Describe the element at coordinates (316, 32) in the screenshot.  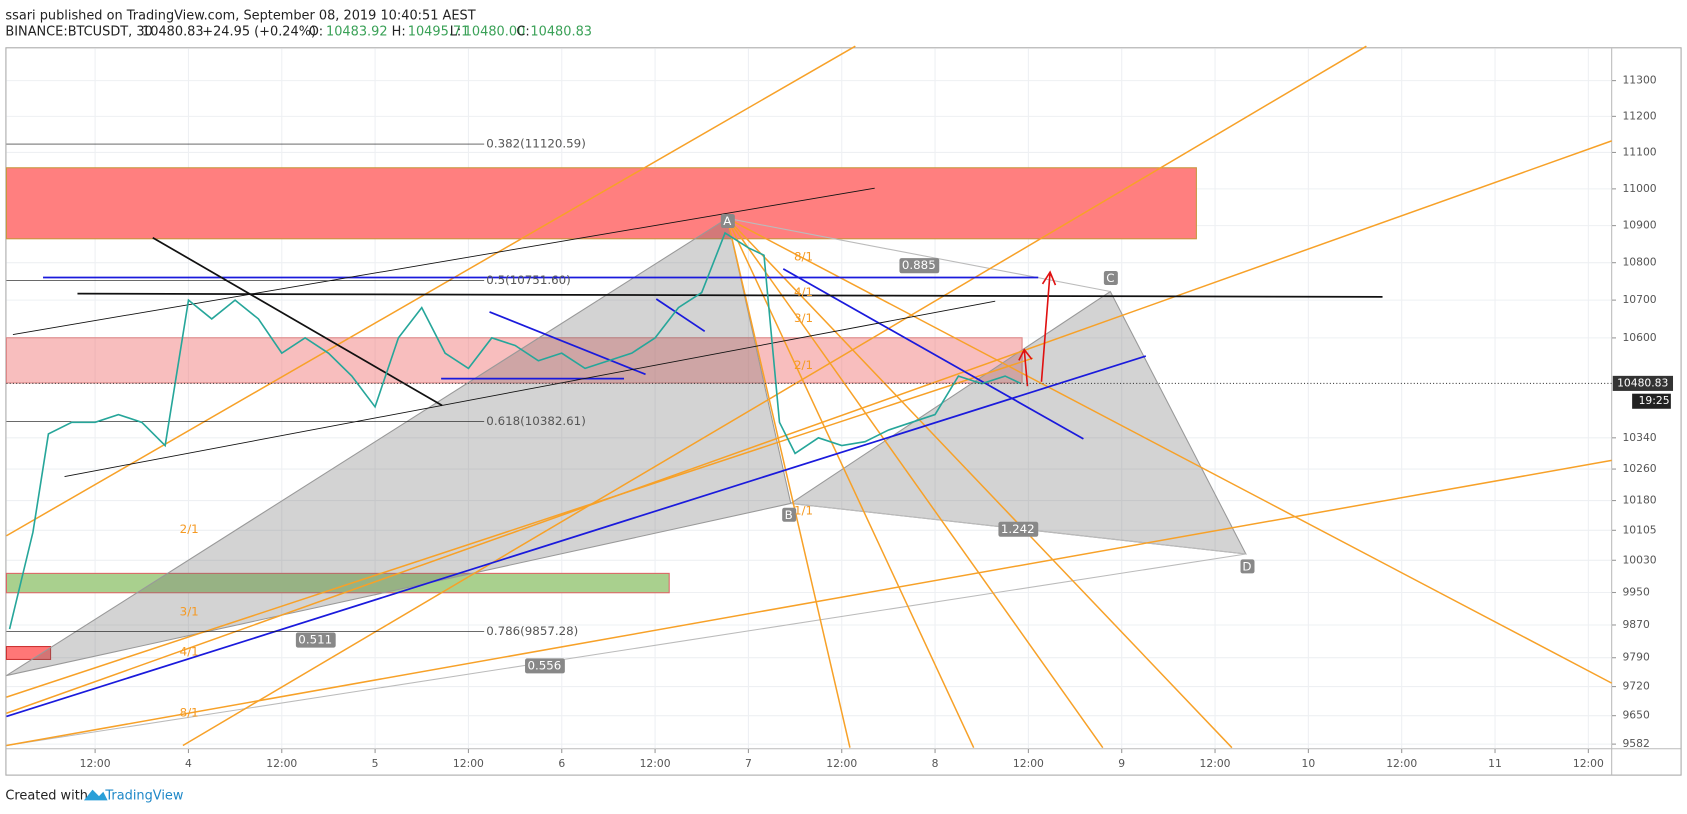
I see `ohlc-label: O:` at that location.